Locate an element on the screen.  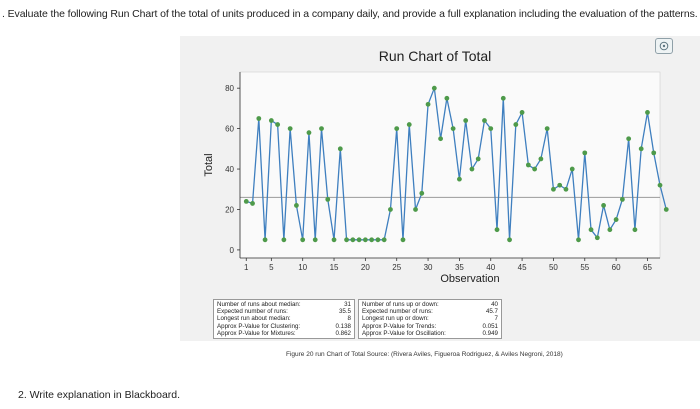
expand-icon is located at coordinates (664, 46).